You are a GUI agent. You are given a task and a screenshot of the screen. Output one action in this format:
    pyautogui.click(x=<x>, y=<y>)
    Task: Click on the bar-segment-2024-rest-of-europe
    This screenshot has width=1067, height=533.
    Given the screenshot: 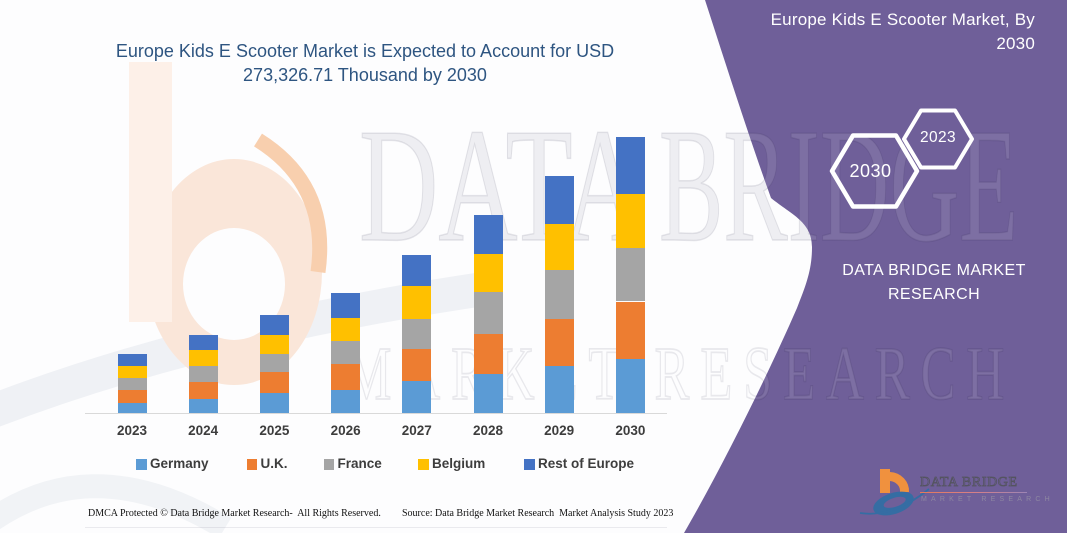 What is the action you would take?
    pyautogui.click(x=203, y=343)
    